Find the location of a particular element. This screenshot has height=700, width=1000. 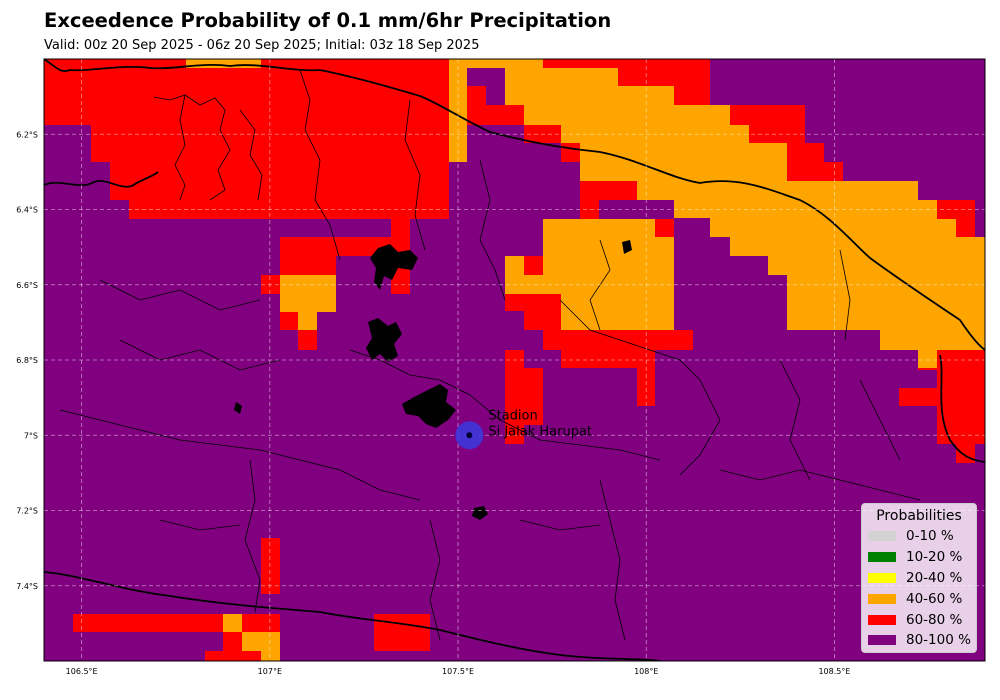

y-tick-label: 6.8°S is located at coordinates (27, 360).